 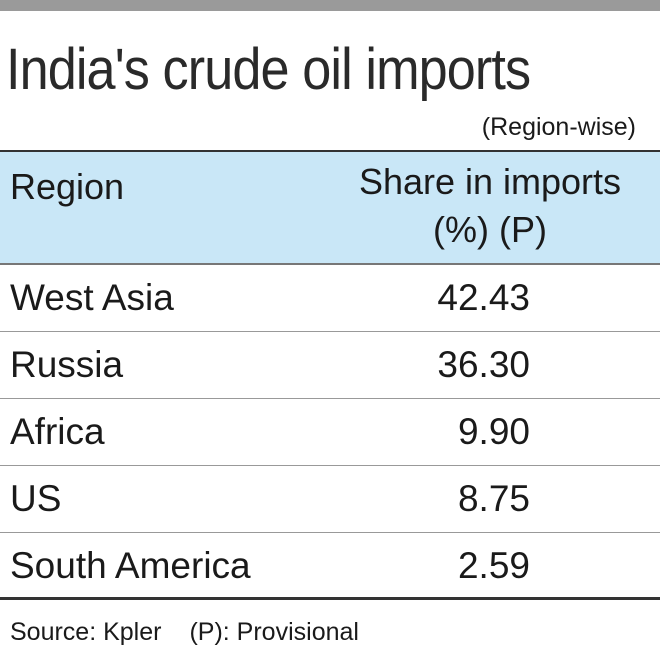 I want to click on region: West Asia, so click(x=92, y=297).